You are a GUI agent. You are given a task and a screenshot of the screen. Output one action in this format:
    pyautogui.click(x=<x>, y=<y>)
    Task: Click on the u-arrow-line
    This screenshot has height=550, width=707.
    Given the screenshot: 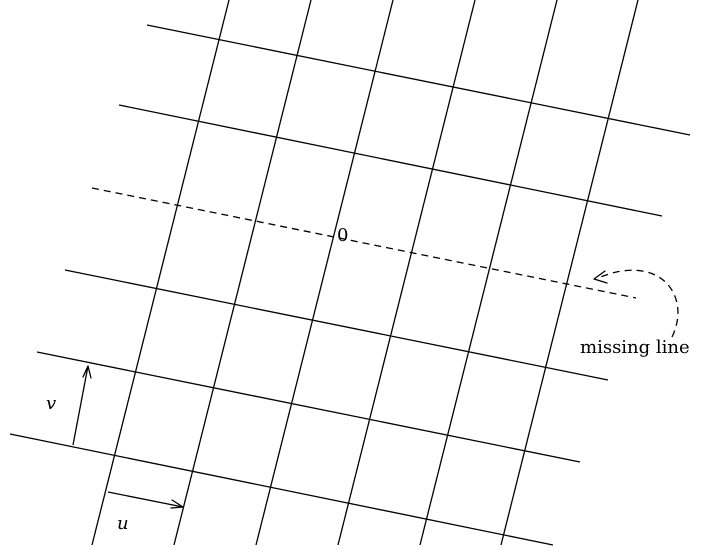 What is the action you would take?
    pyautogui.click(x=145, y=499)
    